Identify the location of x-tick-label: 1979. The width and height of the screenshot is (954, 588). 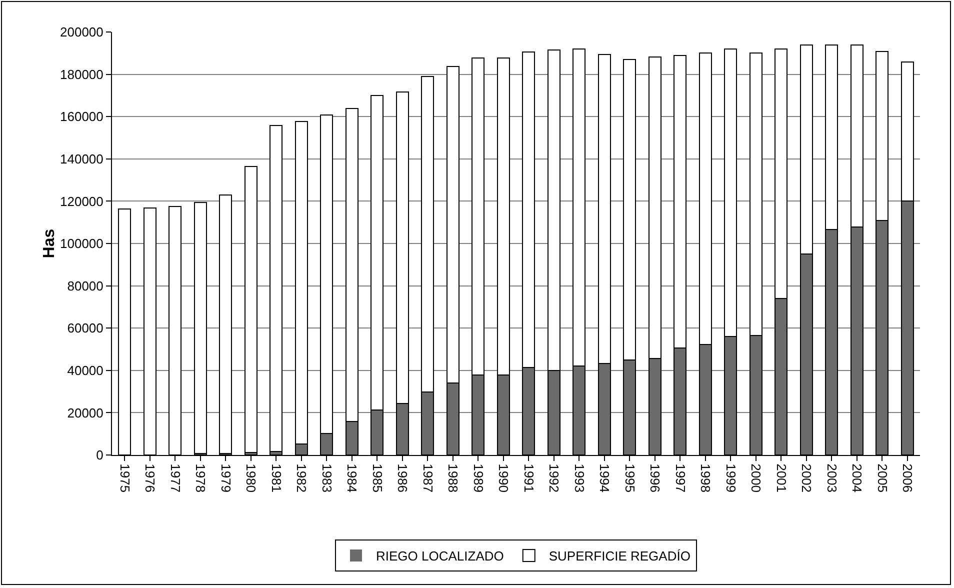
(226, 478).